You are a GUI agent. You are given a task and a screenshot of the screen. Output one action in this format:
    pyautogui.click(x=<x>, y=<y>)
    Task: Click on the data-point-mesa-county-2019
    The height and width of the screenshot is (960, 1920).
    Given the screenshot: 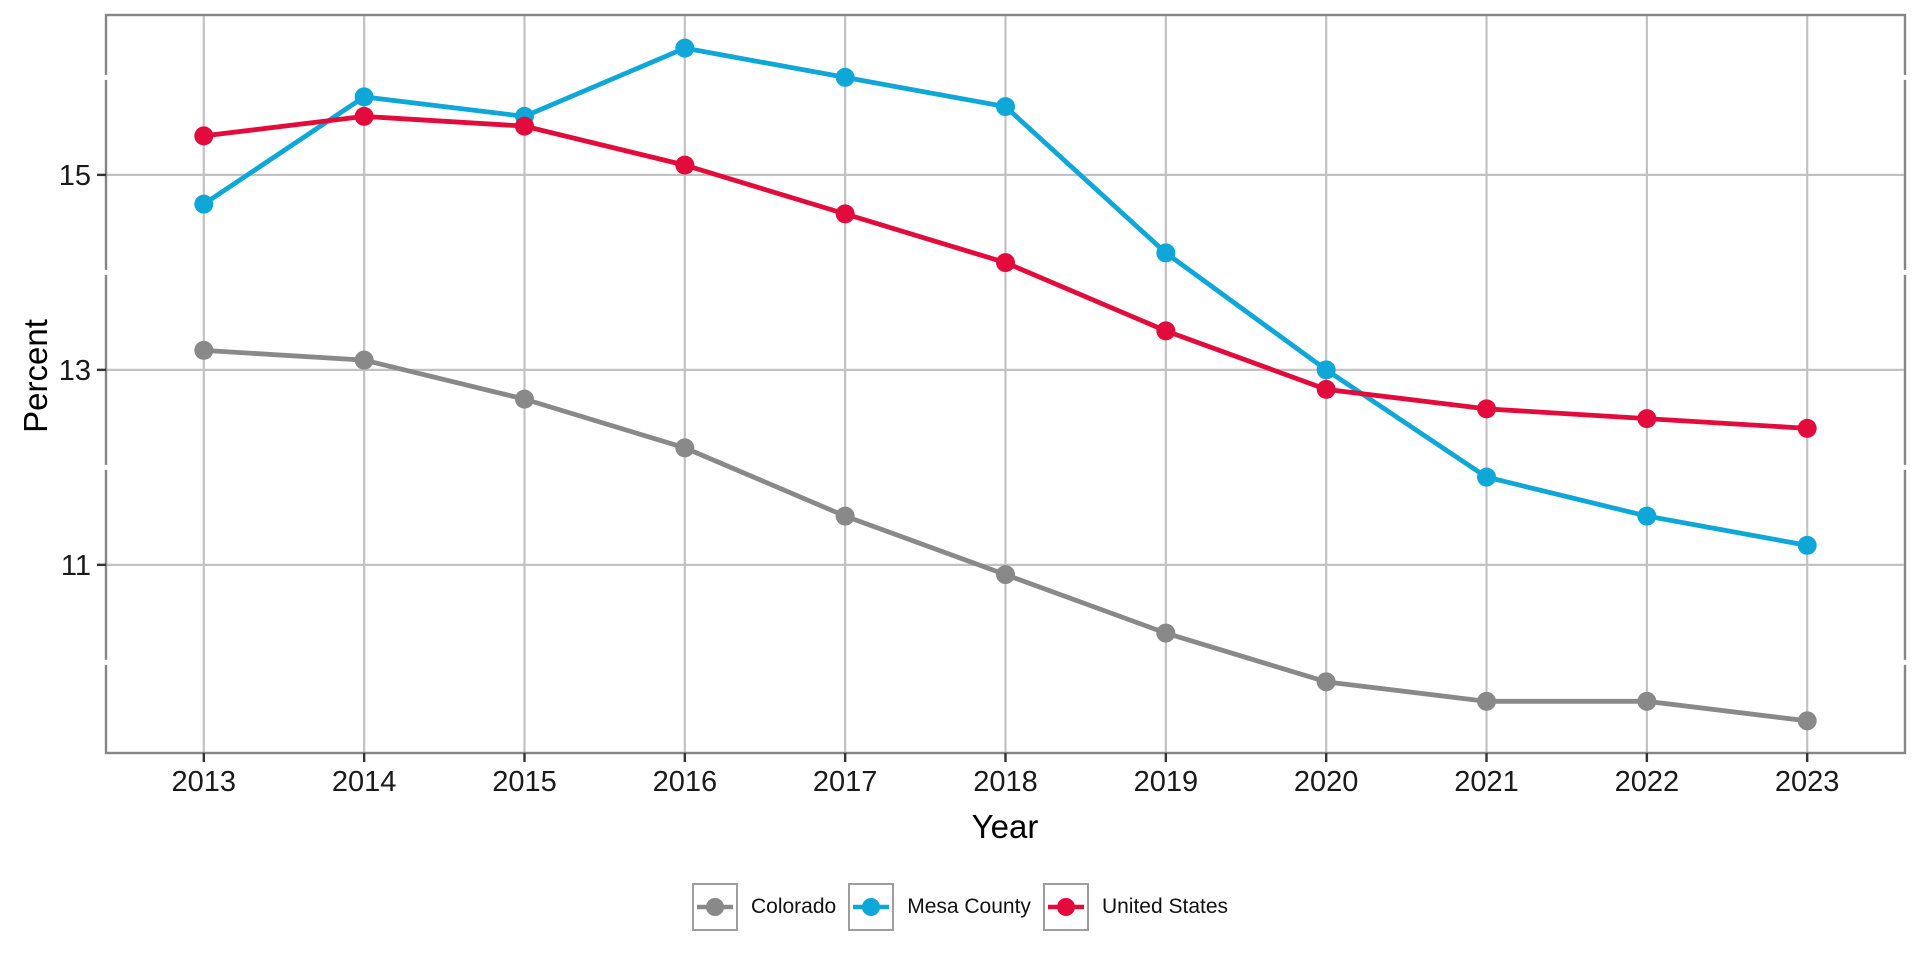 What is the action you would take?
    pyautogui.click(x=1166, y=253)
    